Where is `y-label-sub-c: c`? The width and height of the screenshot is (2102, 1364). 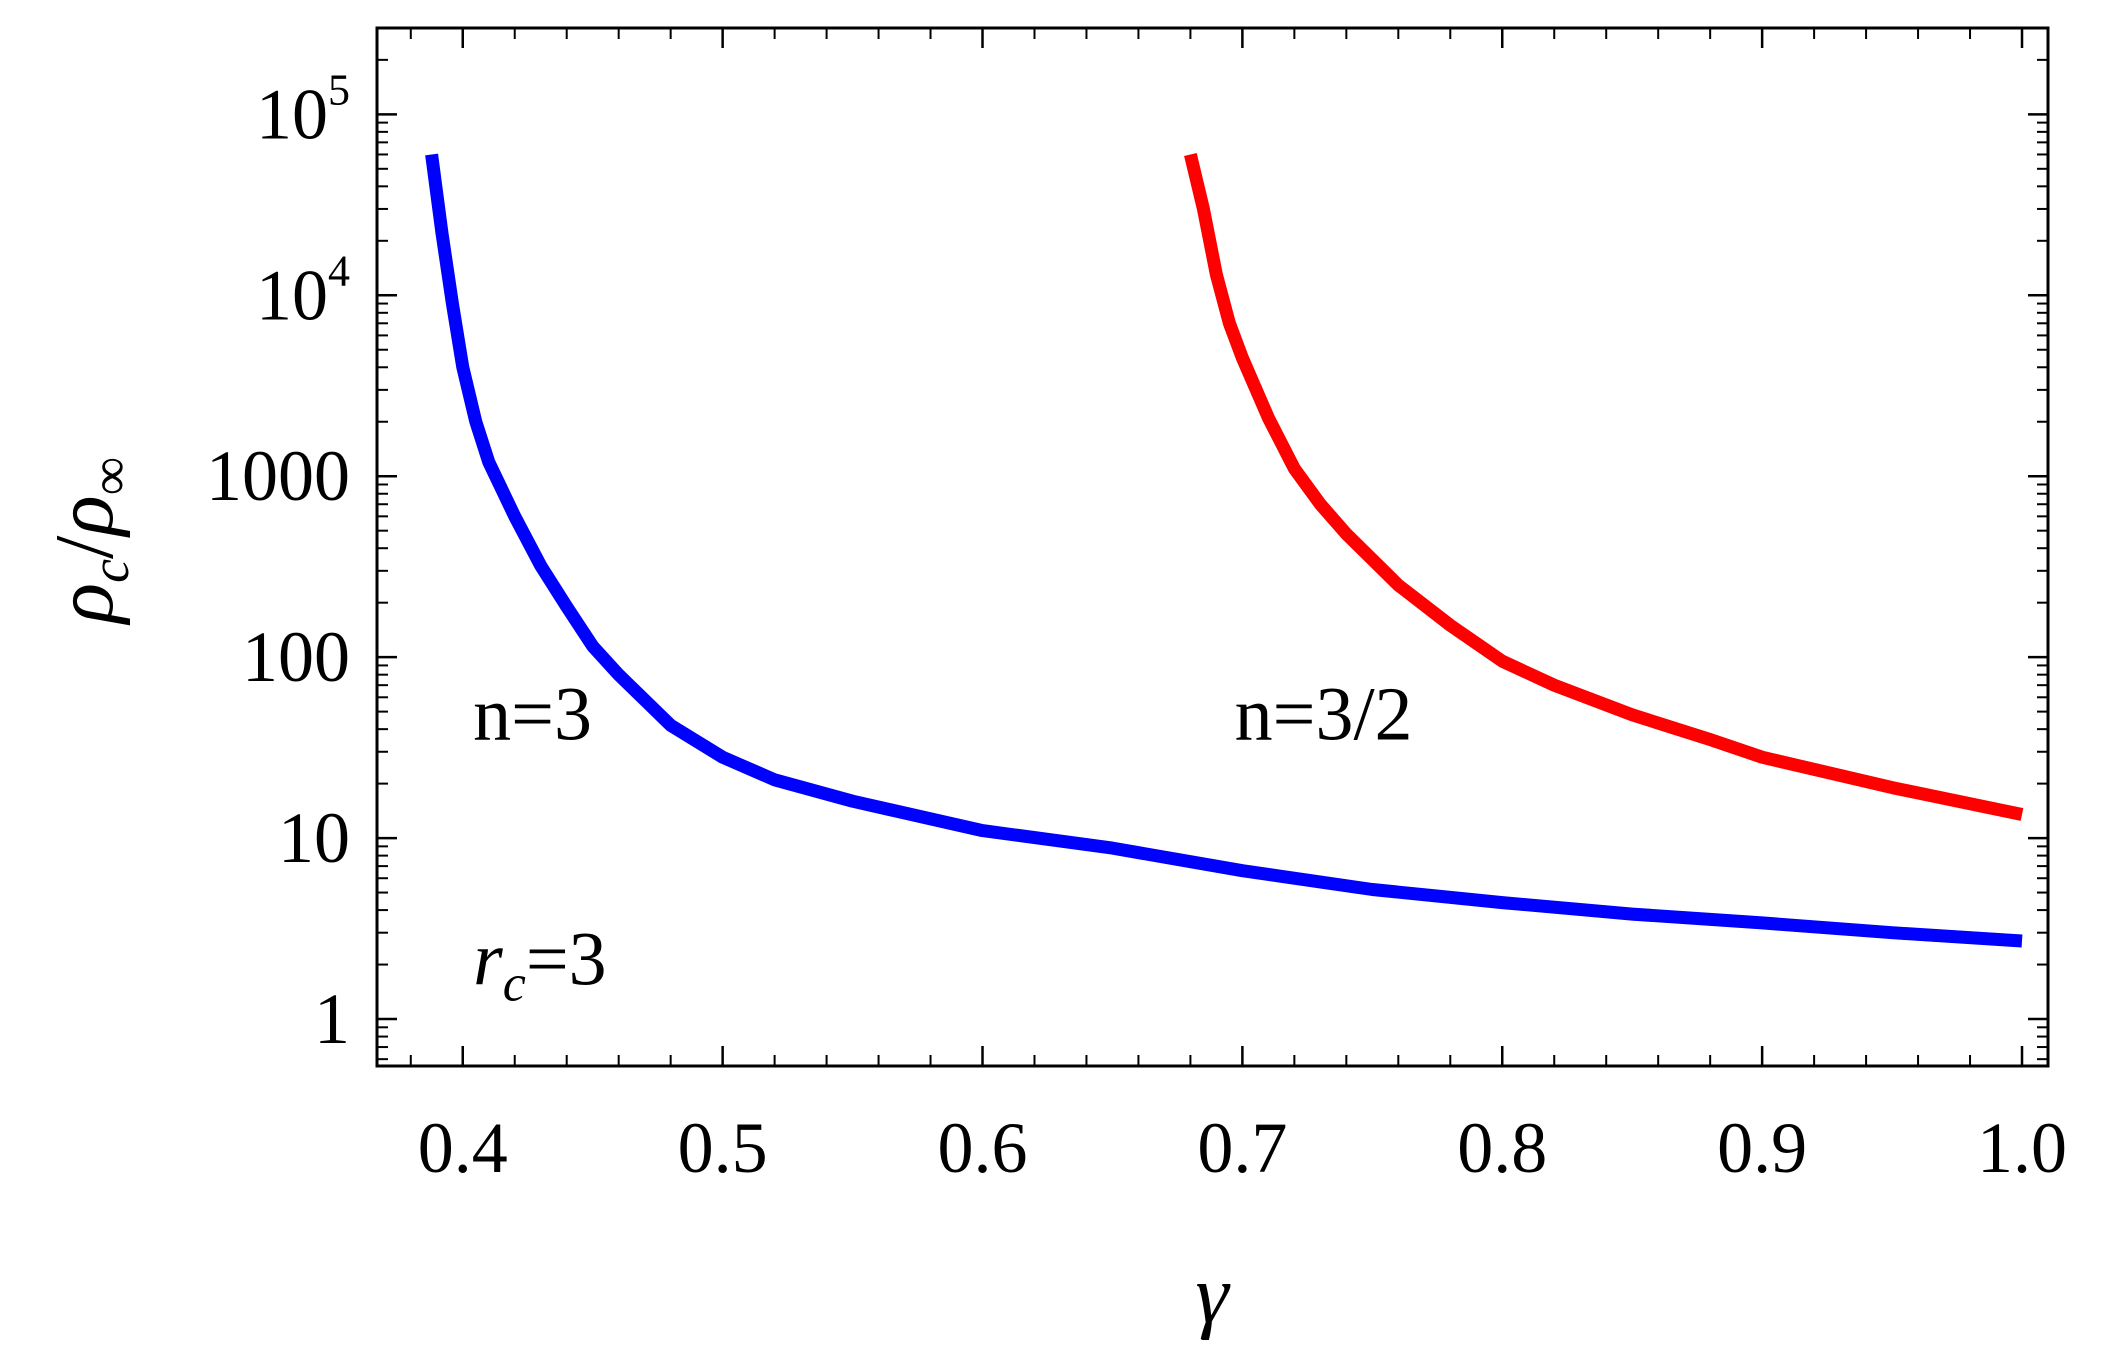
y-label-sub-c: c is located at coordinates (110, 571).